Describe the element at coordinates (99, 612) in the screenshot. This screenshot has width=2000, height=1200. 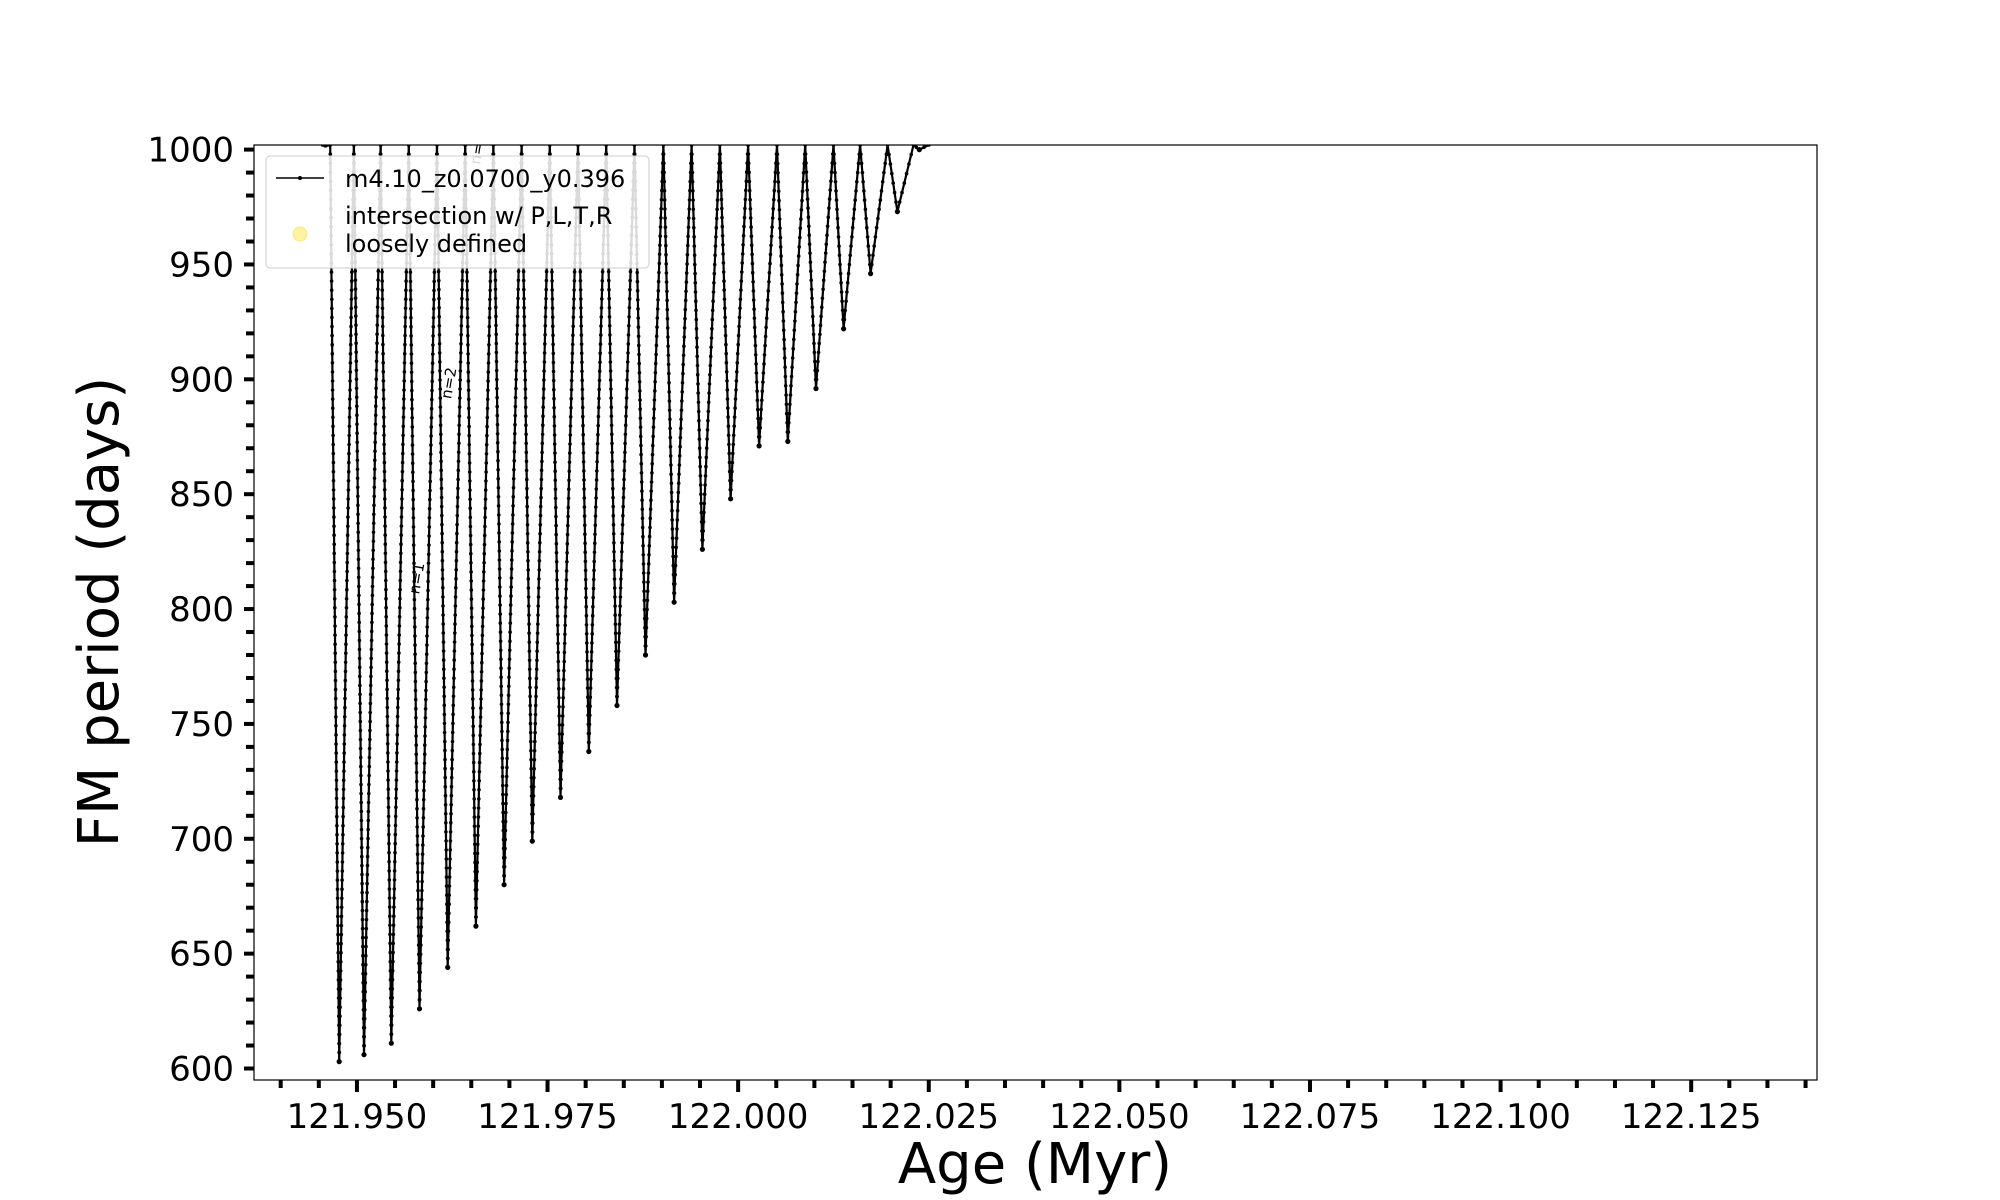
I see `y-axis-title: FM period (days)` at that location.